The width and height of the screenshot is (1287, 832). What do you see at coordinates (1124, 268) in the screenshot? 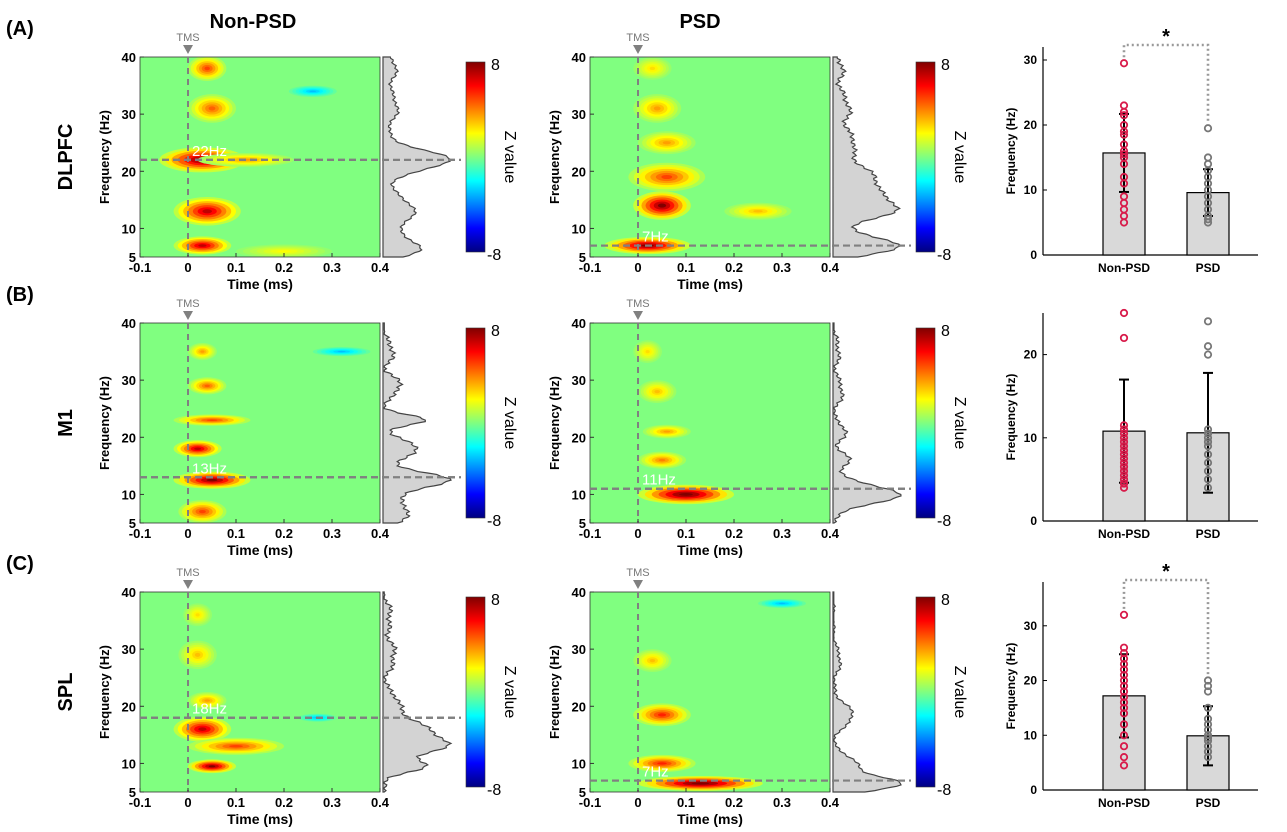
I see `x-tick-label: Non-PSD` at bounding box center [1124, 268].